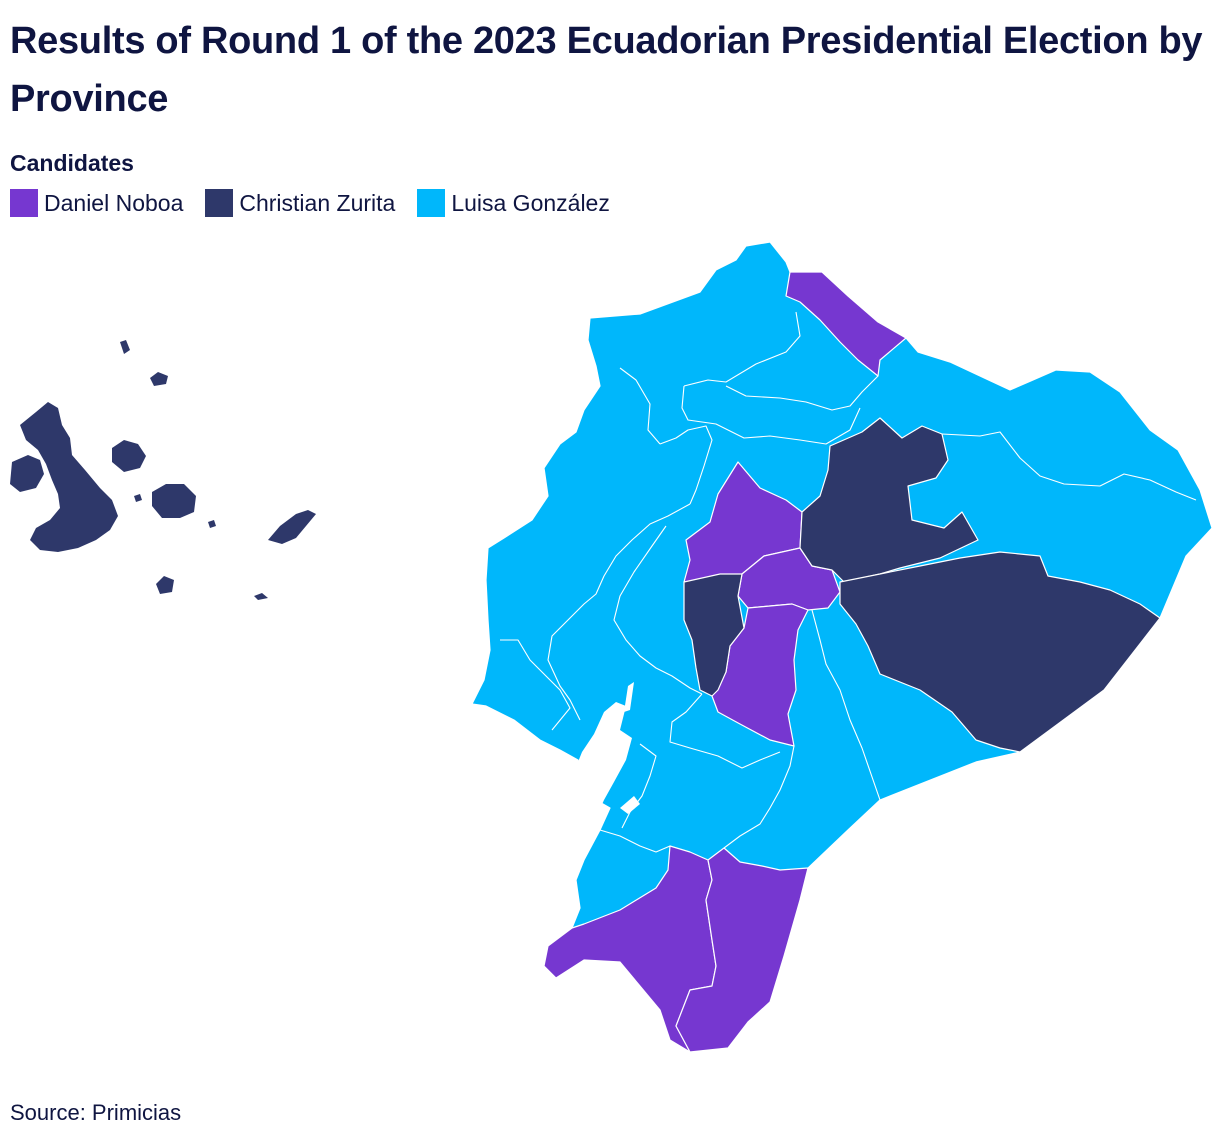  Describe the element at coordinates (165, 585) in the screenshot. I see `island-floreana` at that location.